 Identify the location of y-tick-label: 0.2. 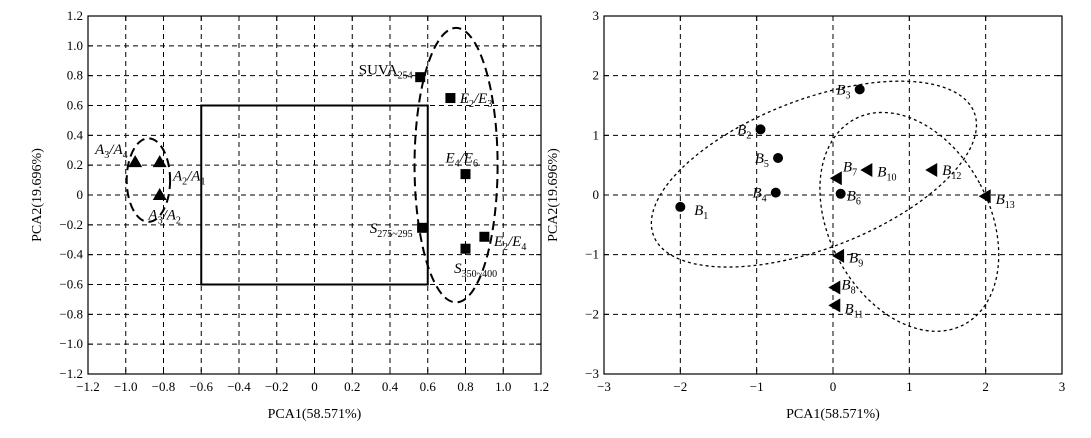
(75, 164).